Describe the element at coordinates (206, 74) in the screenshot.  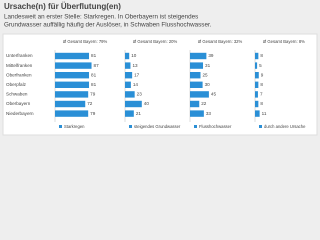
I see `value-label: 25` at that location.